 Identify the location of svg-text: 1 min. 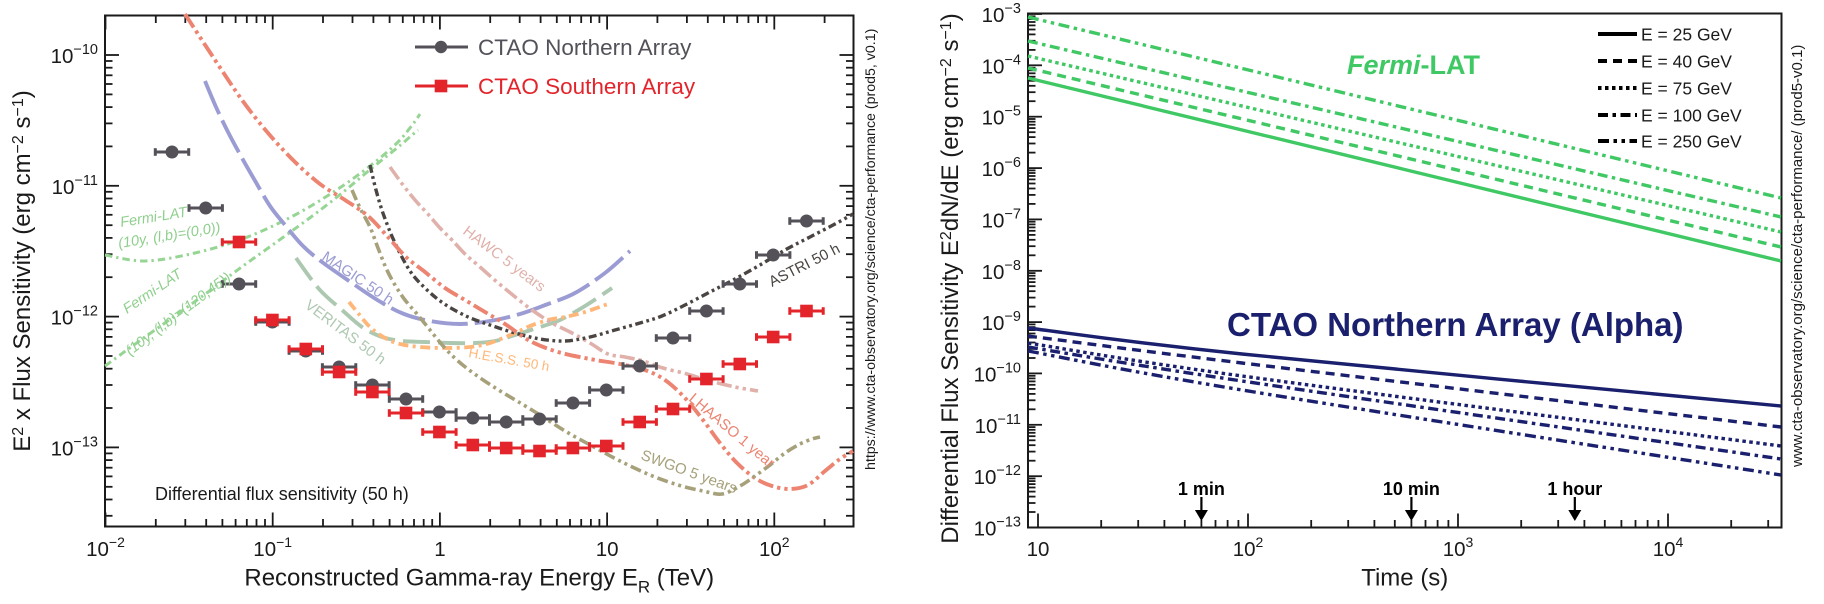
(1201, 489).